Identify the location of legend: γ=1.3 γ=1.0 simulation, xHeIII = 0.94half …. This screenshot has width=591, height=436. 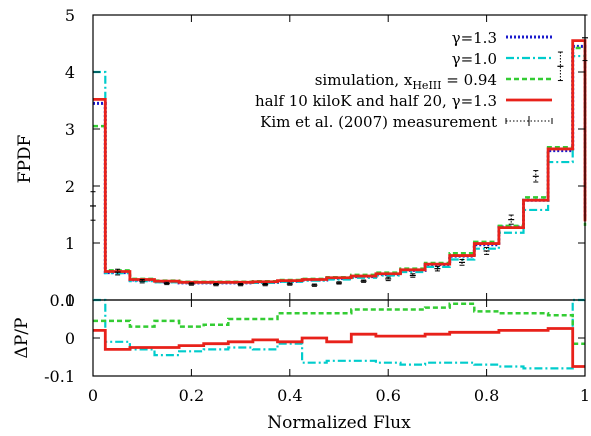
(404, 80).